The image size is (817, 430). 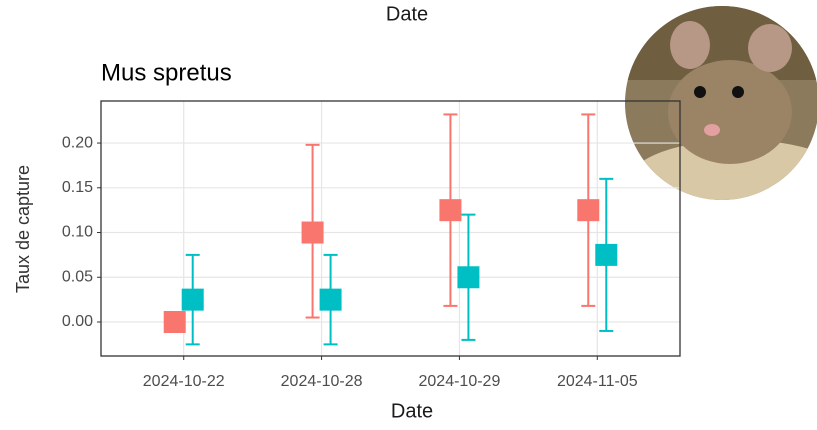 What do you see at coordinates (23, 229) in the screenshot?
I see `y-axis-label: Taux de capture` at bounding box center [23, 229].